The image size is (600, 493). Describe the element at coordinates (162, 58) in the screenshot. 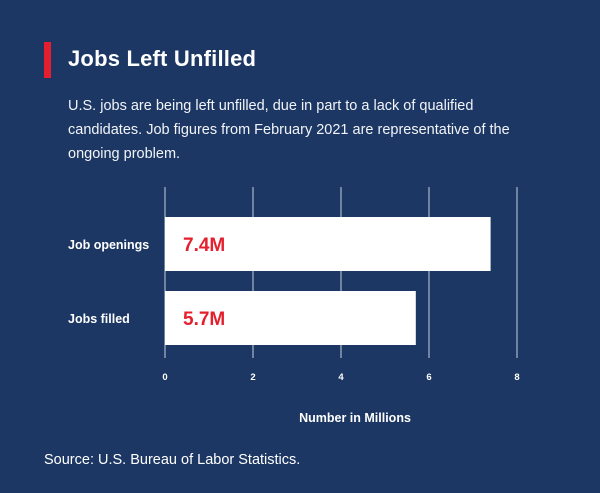

I see `chart-title: Jobs Left Unfilled` at that location.